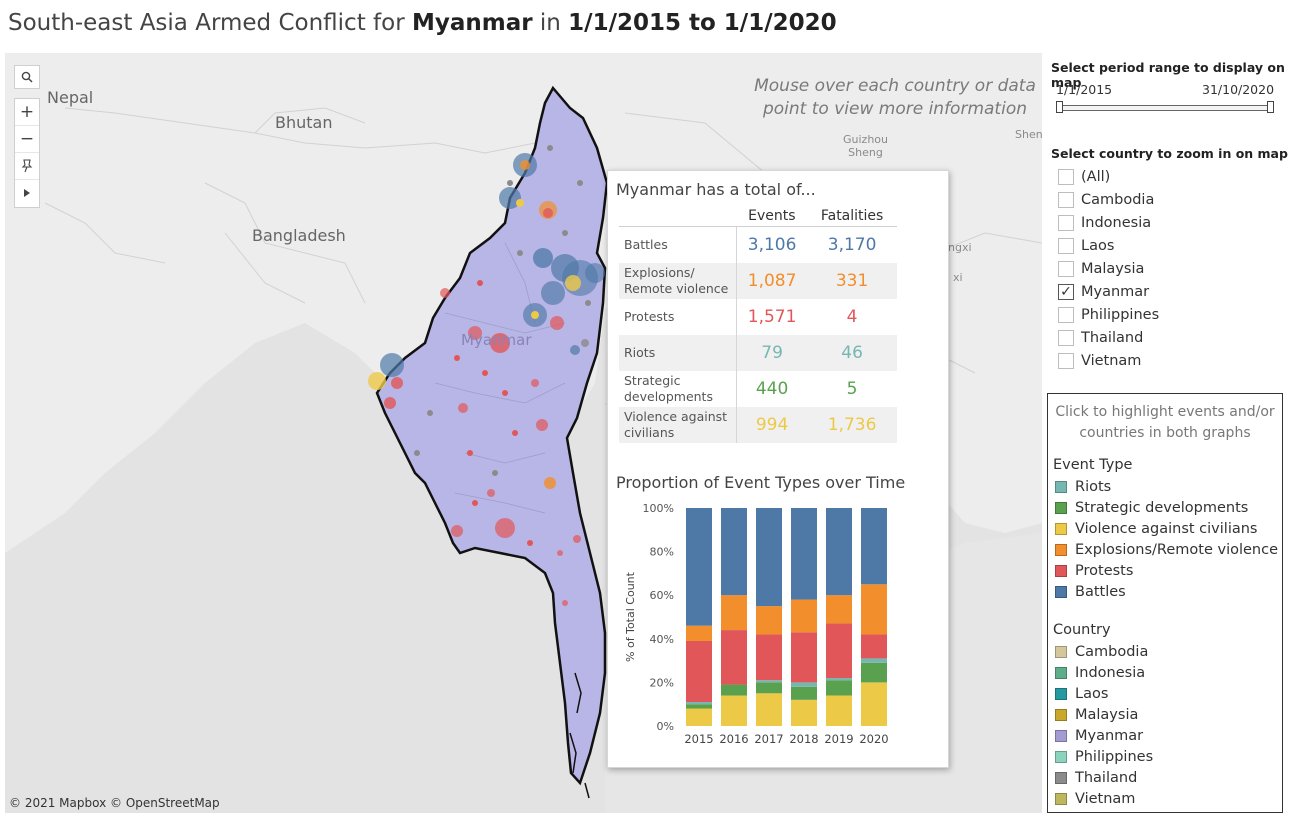 The height and width of the screenshot is (818, 1294). I want to click on stats-row-label-line2: developments, so click(668, 396).